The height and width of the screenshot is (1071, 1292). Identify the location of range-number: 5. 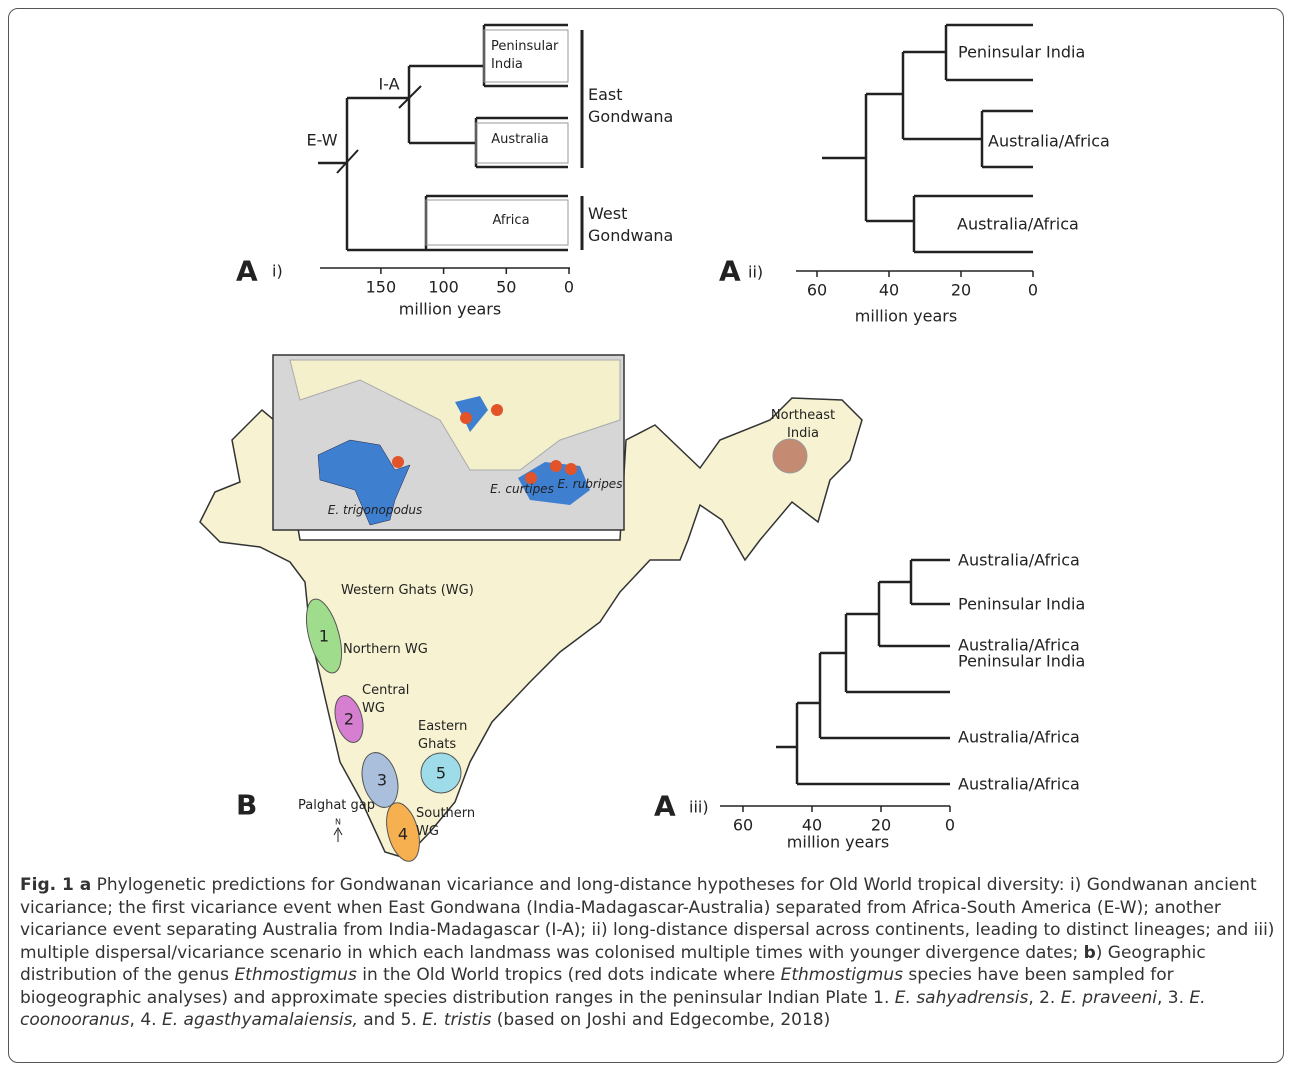
(441, 773).